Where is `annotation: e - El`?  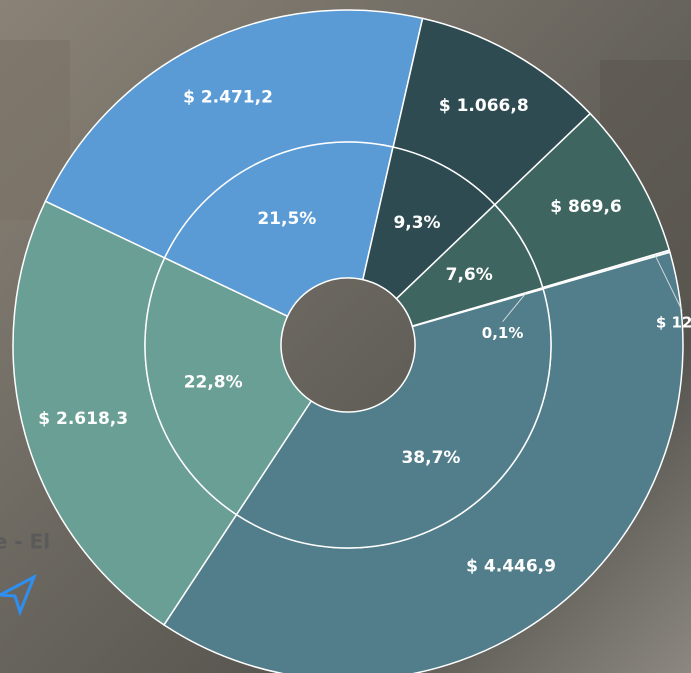
annotation: e - El is located at coordinates (25, 542).